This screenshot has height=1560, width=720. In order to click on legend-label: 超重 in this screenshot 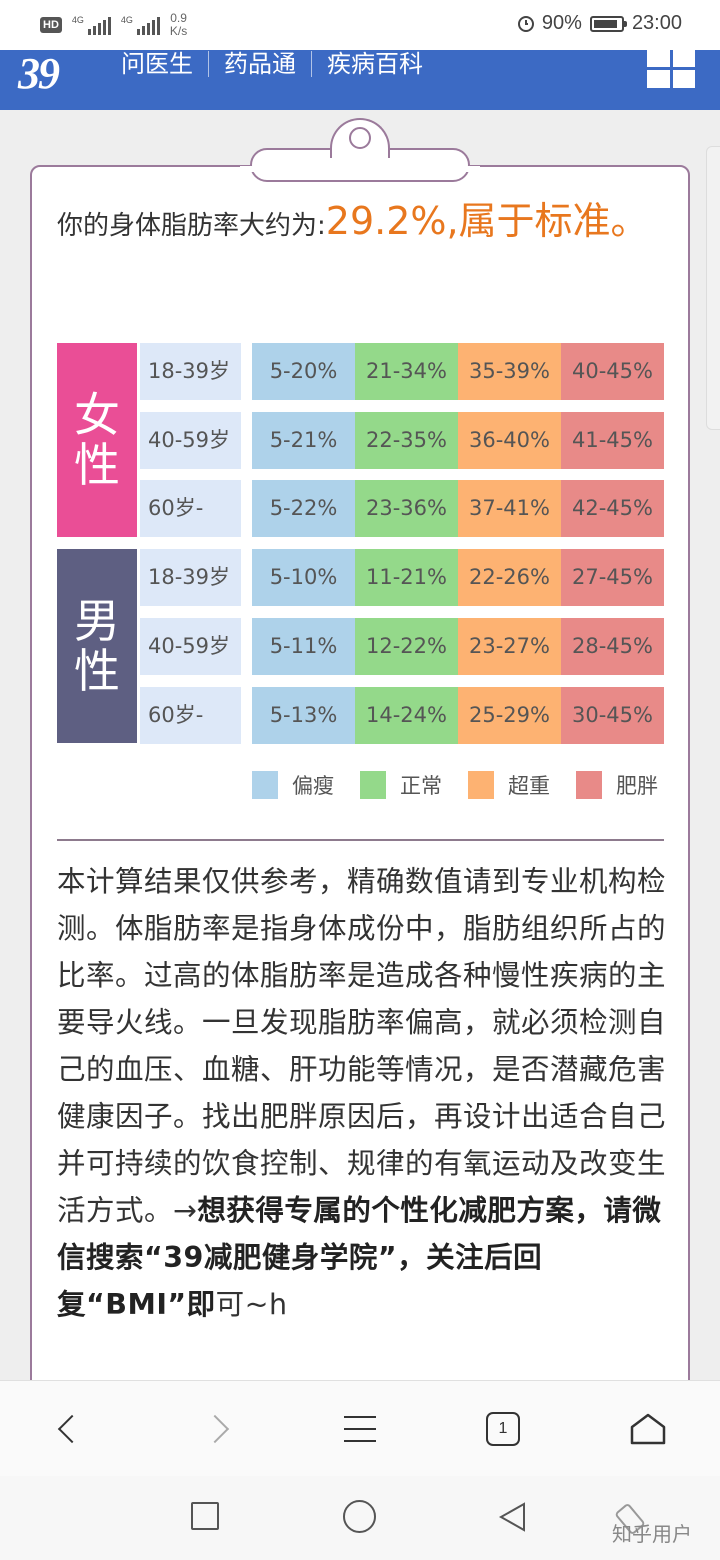, I will do `click(529, 786)`.